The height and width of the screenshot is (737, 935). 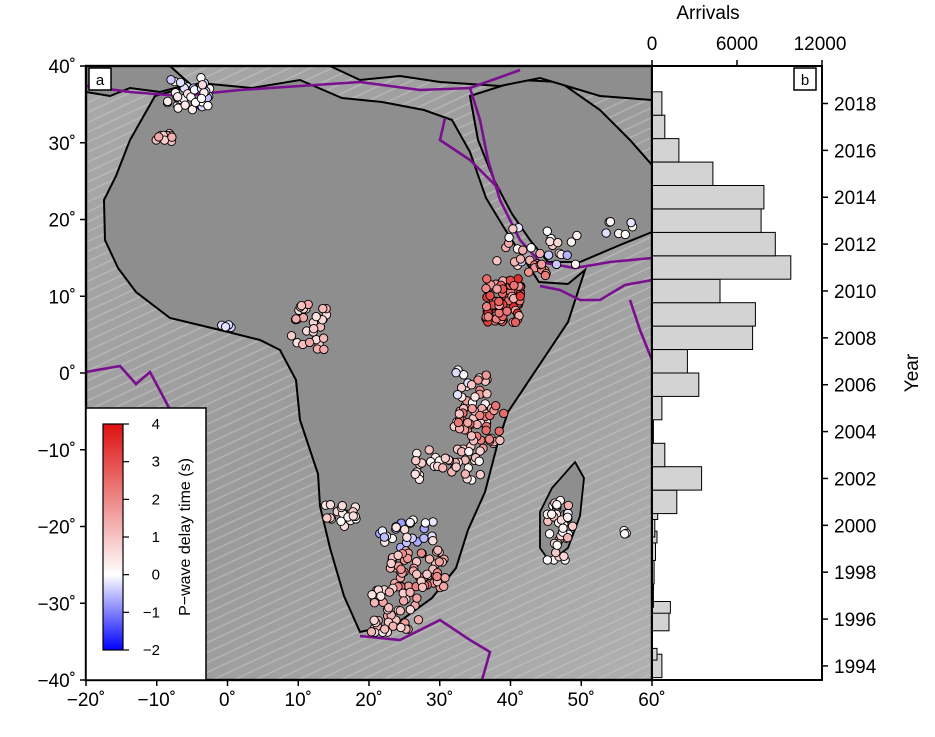 I want to click on x-tick-label: −20˚, so click(x=86, y=700).